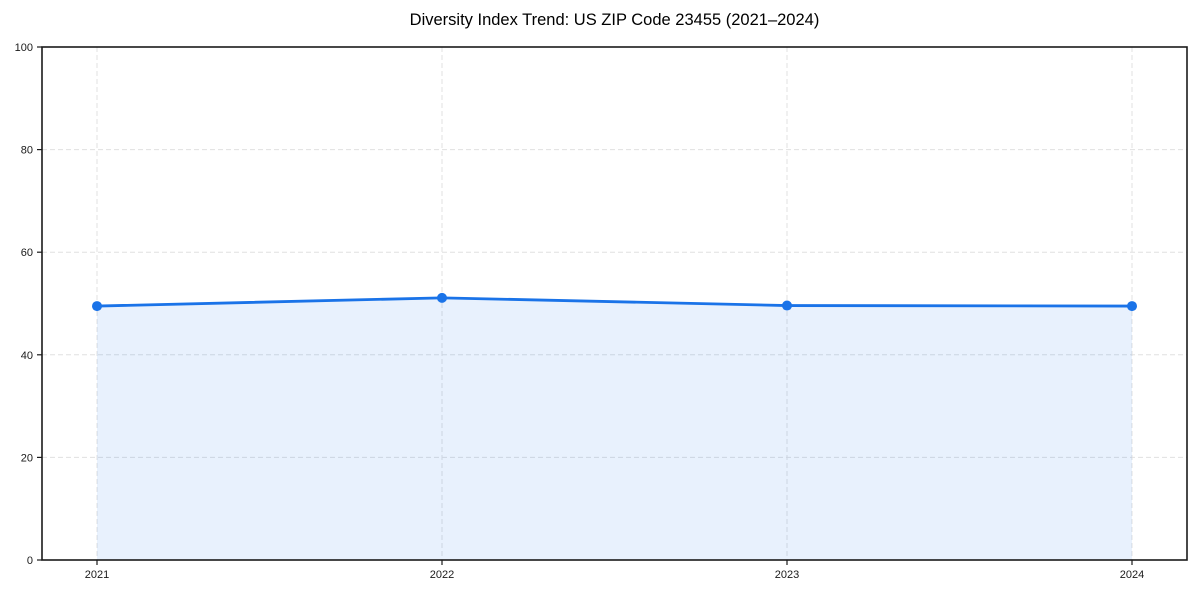  What do you see at coordinates (787, 305) in the screenshot?
I see `data-point-2023` at bounding box center [787, 305].